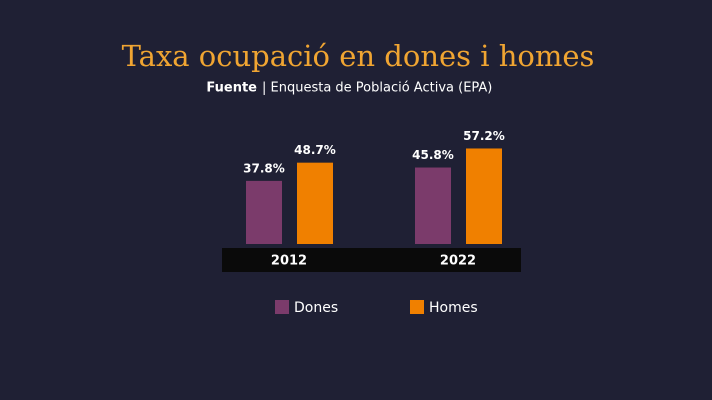  Describe the element at coordinates (315, 150) in the screenshot. I see `value-label: 48.7%` at that location.